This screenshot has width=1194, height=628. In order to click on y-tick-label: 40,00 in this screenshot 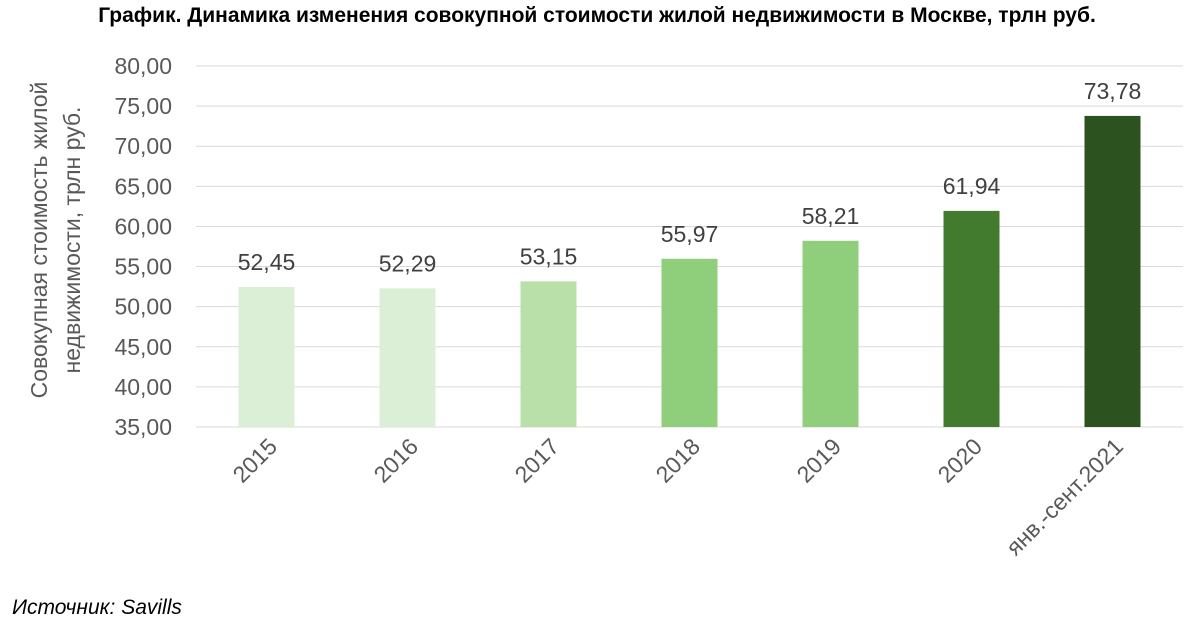, I will do `click(143, 387)`.